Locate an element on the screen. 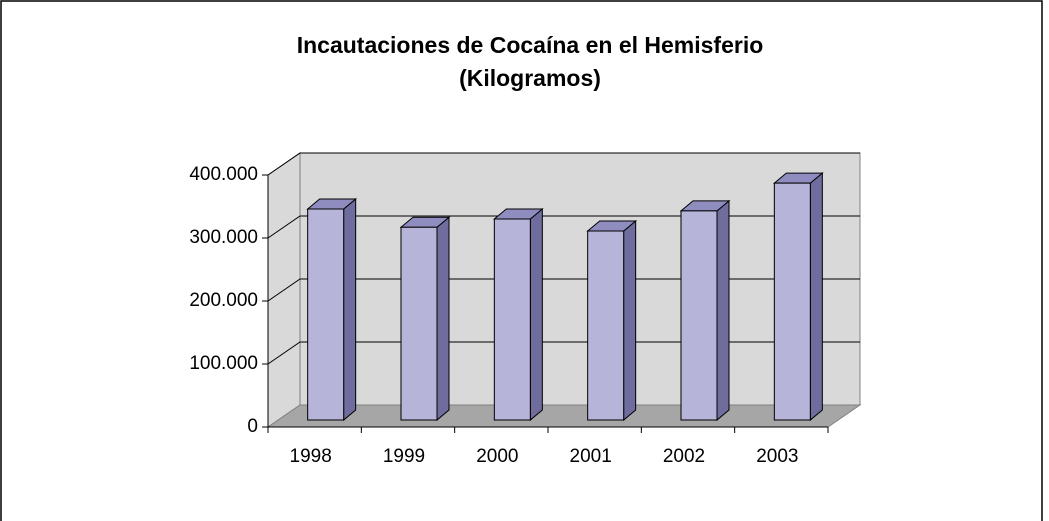 This screenshot has height=521, width=1049. x-tick-label: 1998 is located at coordinates (311, 456).